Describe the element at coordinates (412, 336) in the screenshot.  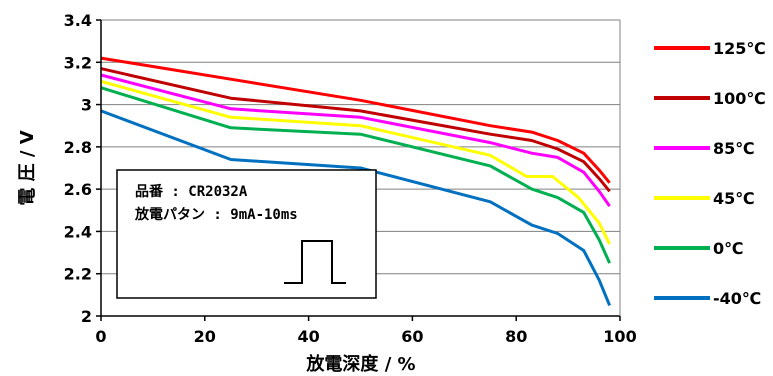
I see `x-tick-label-3: 60` at that location.